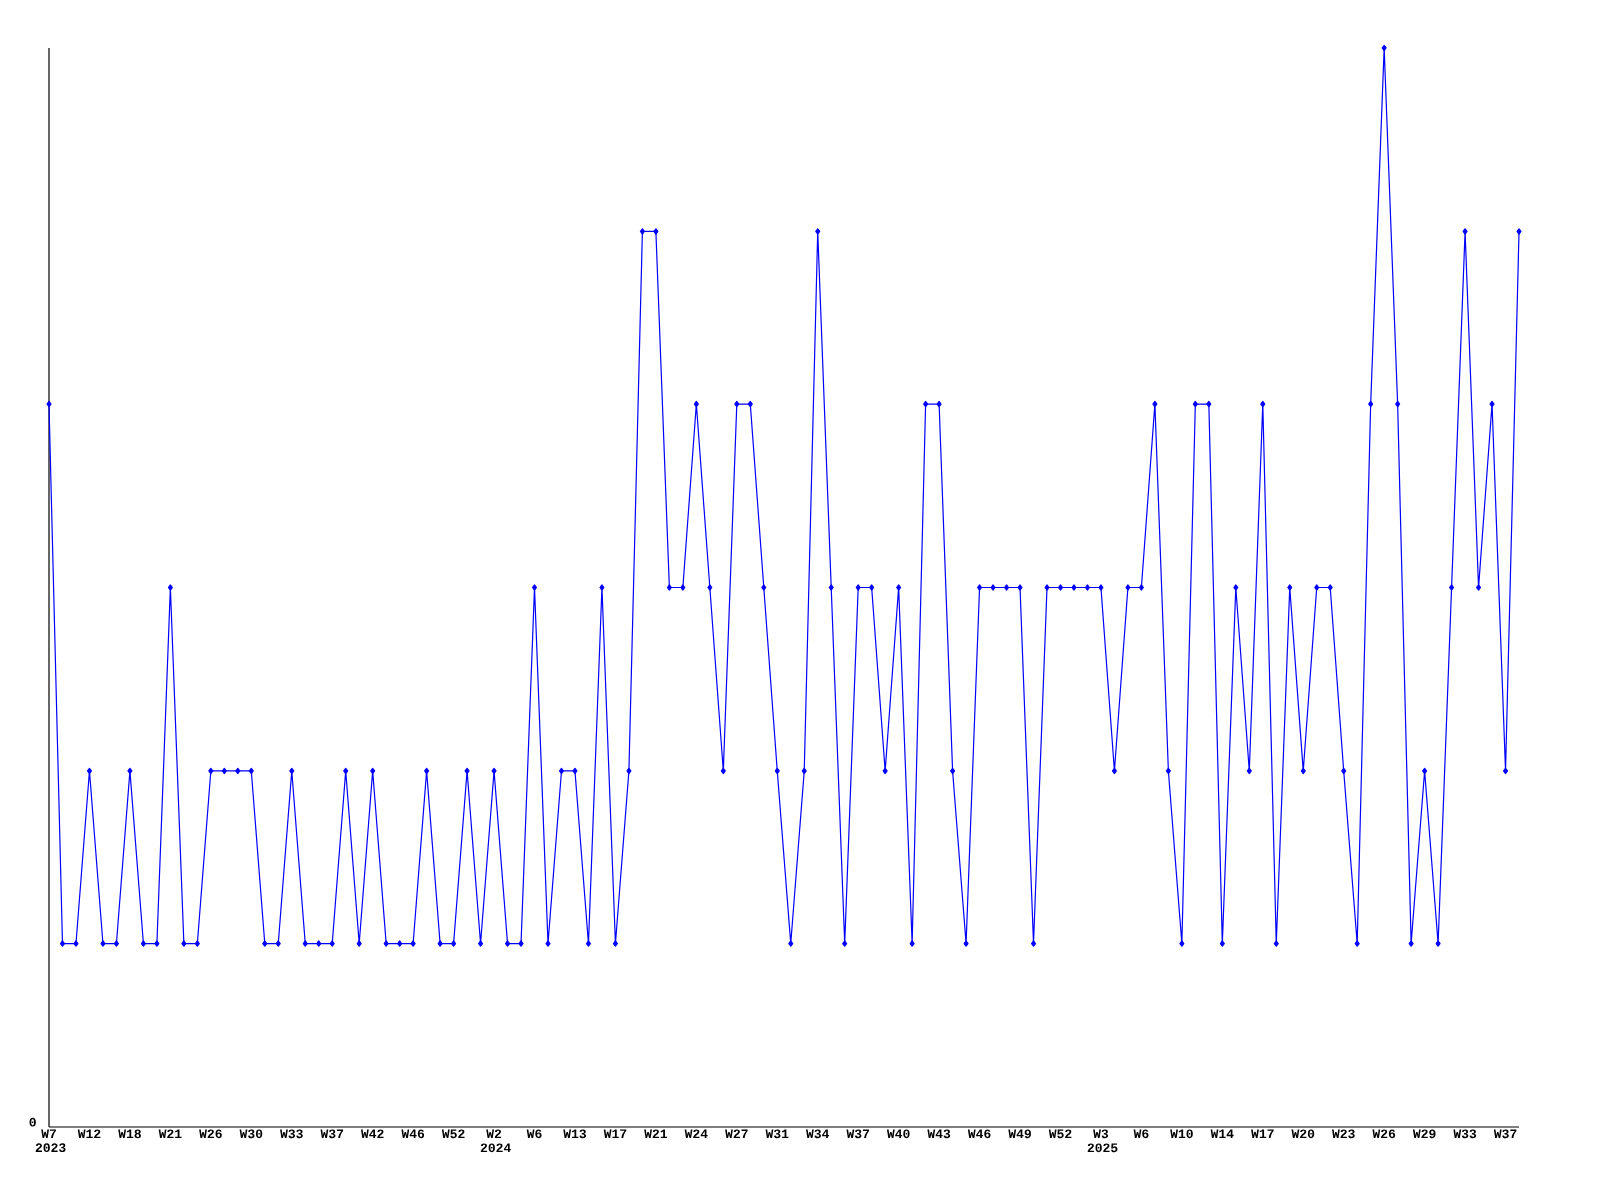  What do you see at coordinates (1303, 1134) in the screenshot?
I see `x-tick-label: W20` at bounding box center [1303, 1134].